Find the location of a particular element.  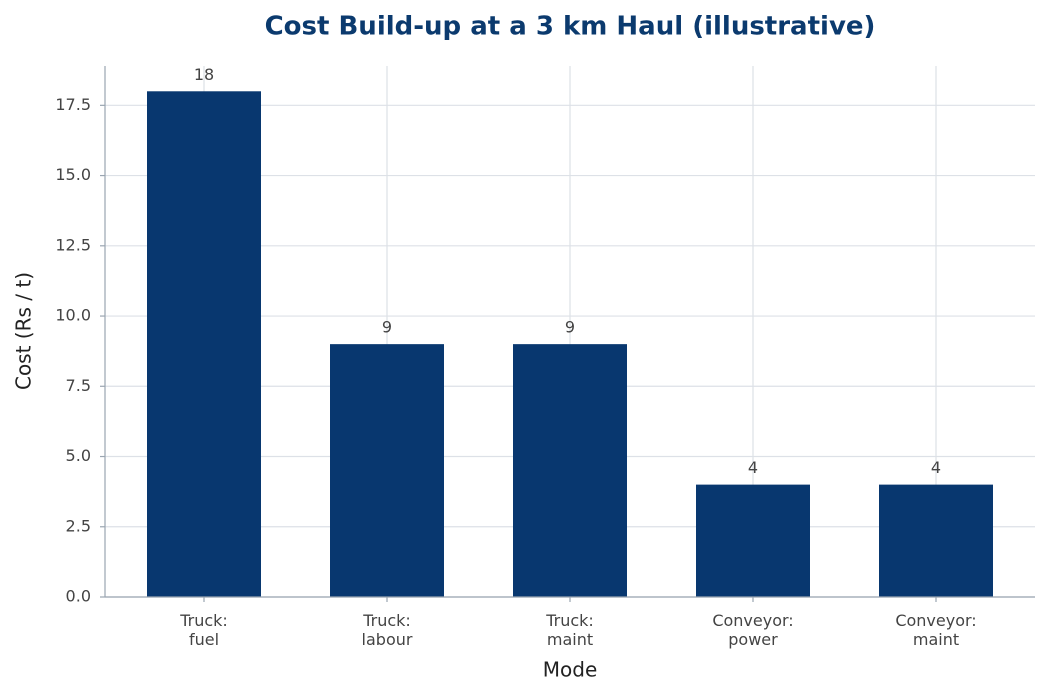

y-tick-label: 15.0 is located at coordinates (73, 174).